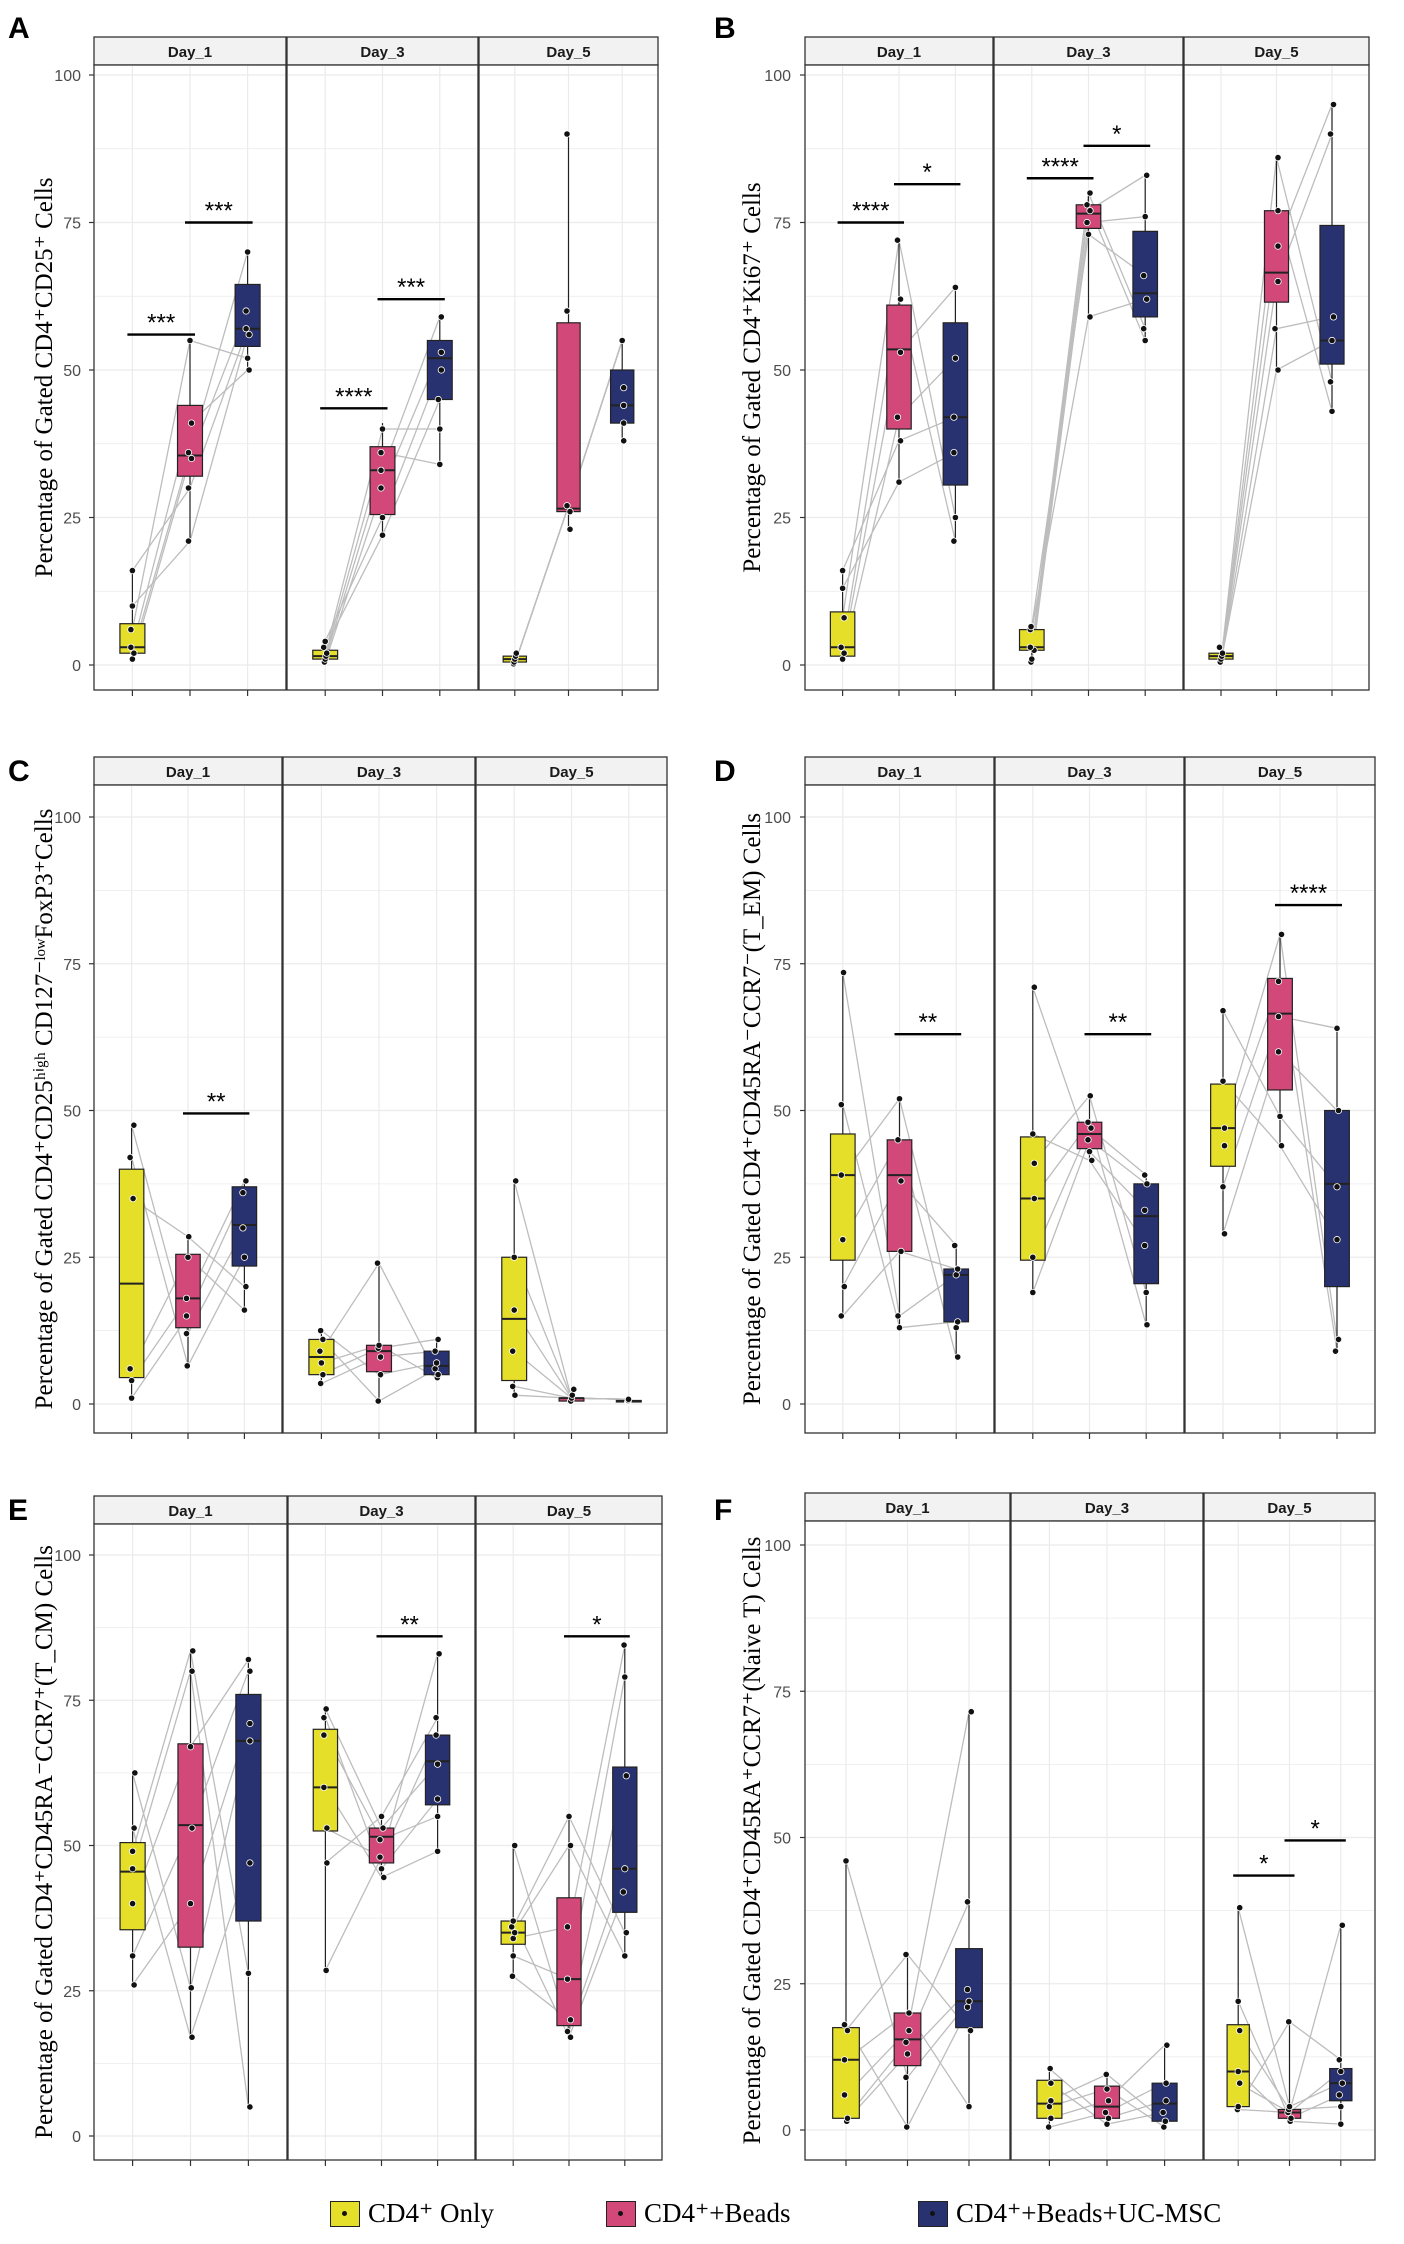 Image resolution: width=1404 pixels, height=2244 pixels. I want to click on significance-label: ***, so click(161, 323).